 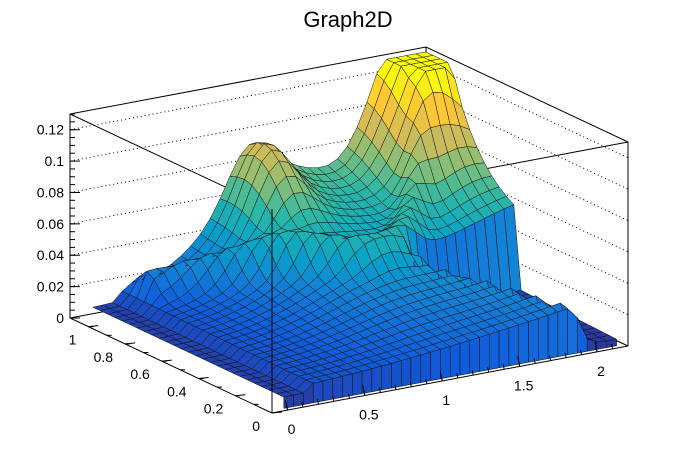 I want to click on x-axis: 0 0.5 1 1.5 2, so click(x=449, y=389).